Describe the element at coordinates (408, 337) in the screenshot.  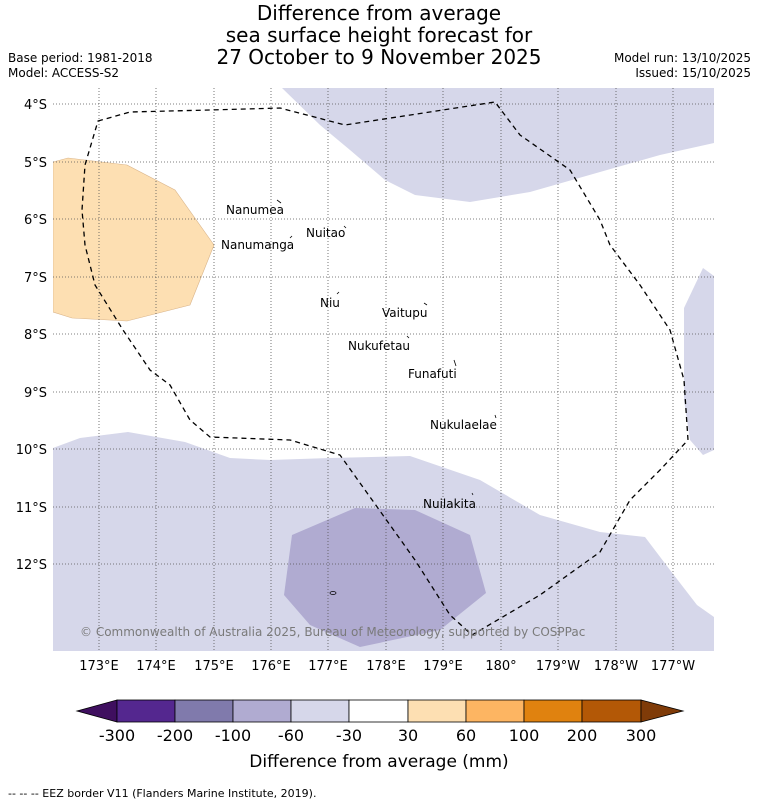
I see `island-nukufetau-shape` at that location.